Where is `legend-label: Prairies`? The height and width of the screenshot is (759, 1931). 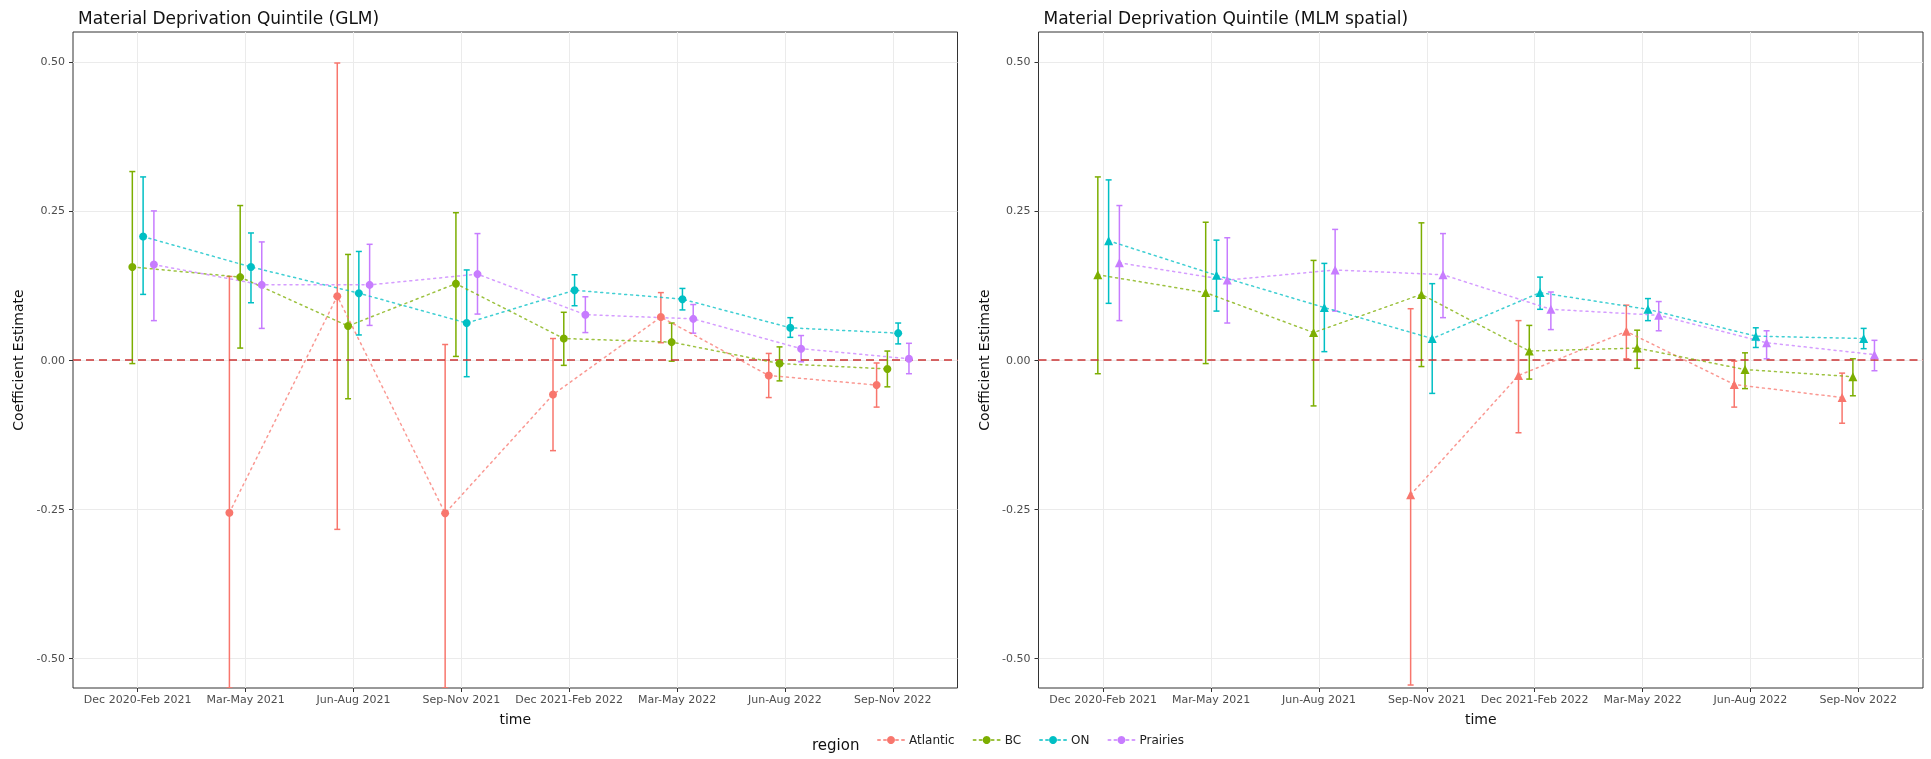
legend-label: Prairies is located at coordinates (1162, 740).